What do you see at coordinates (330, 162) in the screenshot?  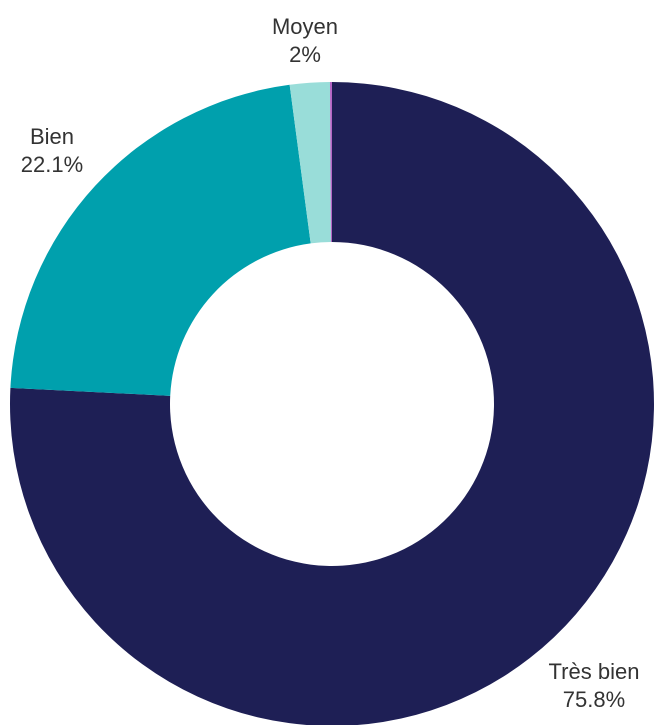 I see `slice-autre` at bounding box center [330, 162].